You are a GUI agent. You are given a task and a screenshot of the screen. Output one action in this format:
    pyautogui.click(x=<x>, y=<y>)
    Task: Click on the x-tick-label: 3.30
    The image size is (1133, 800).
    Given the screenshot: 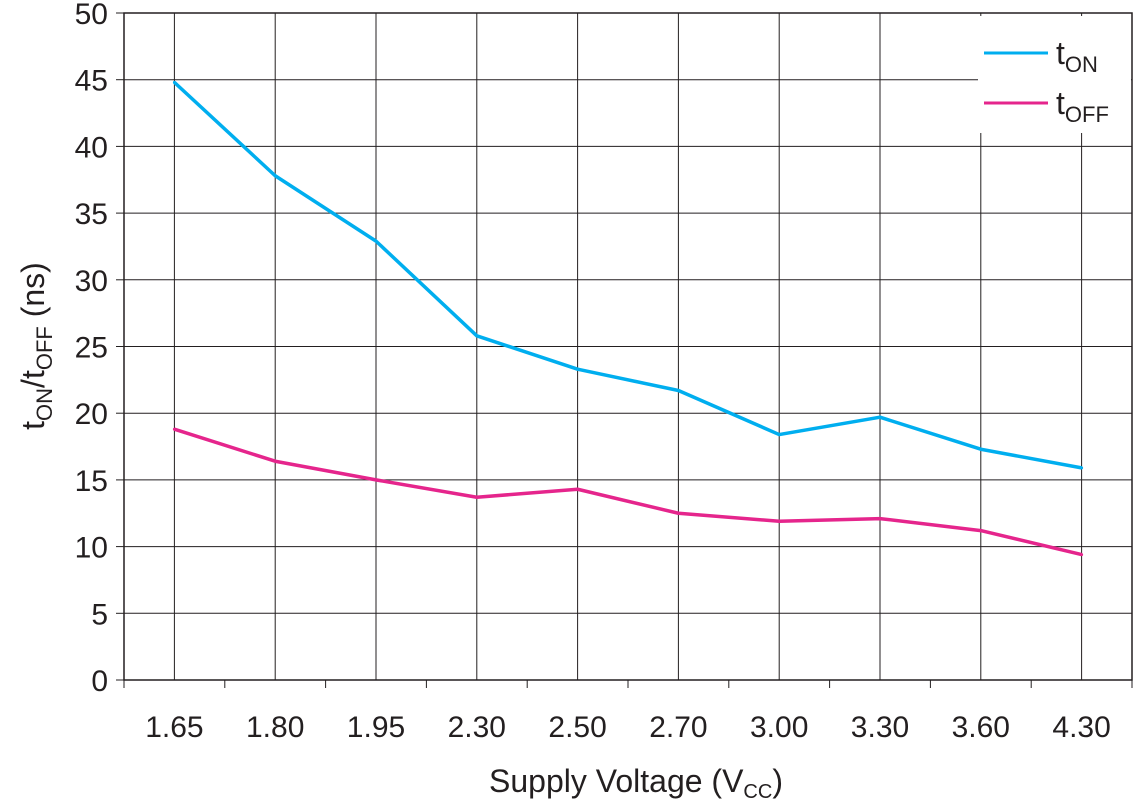 What is the action you would take?
    pyautogui.click(x=880, y=727)
    